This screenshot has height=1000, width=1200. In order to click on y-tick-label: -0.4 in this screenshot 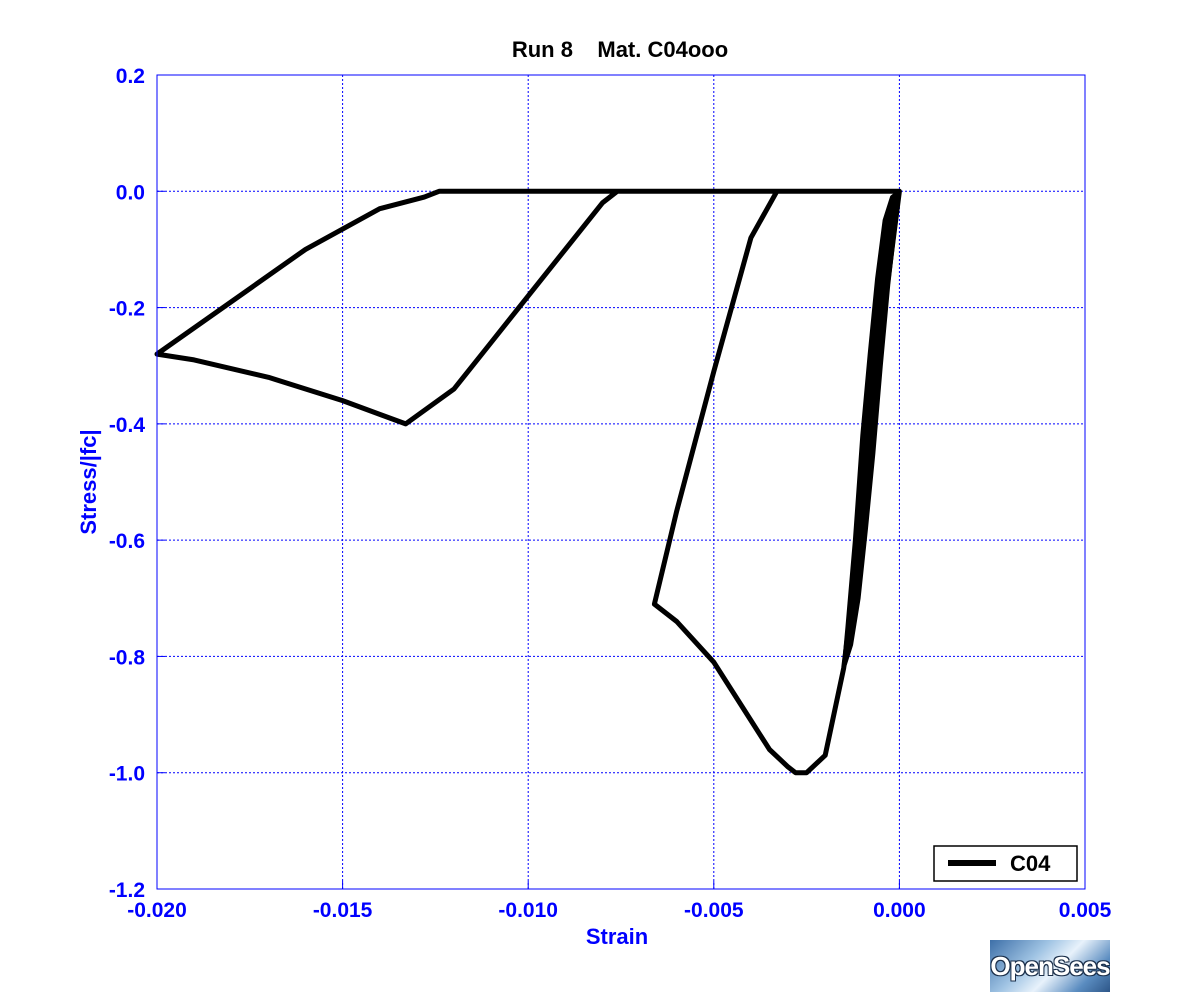, I will do `click(127, 425)`.